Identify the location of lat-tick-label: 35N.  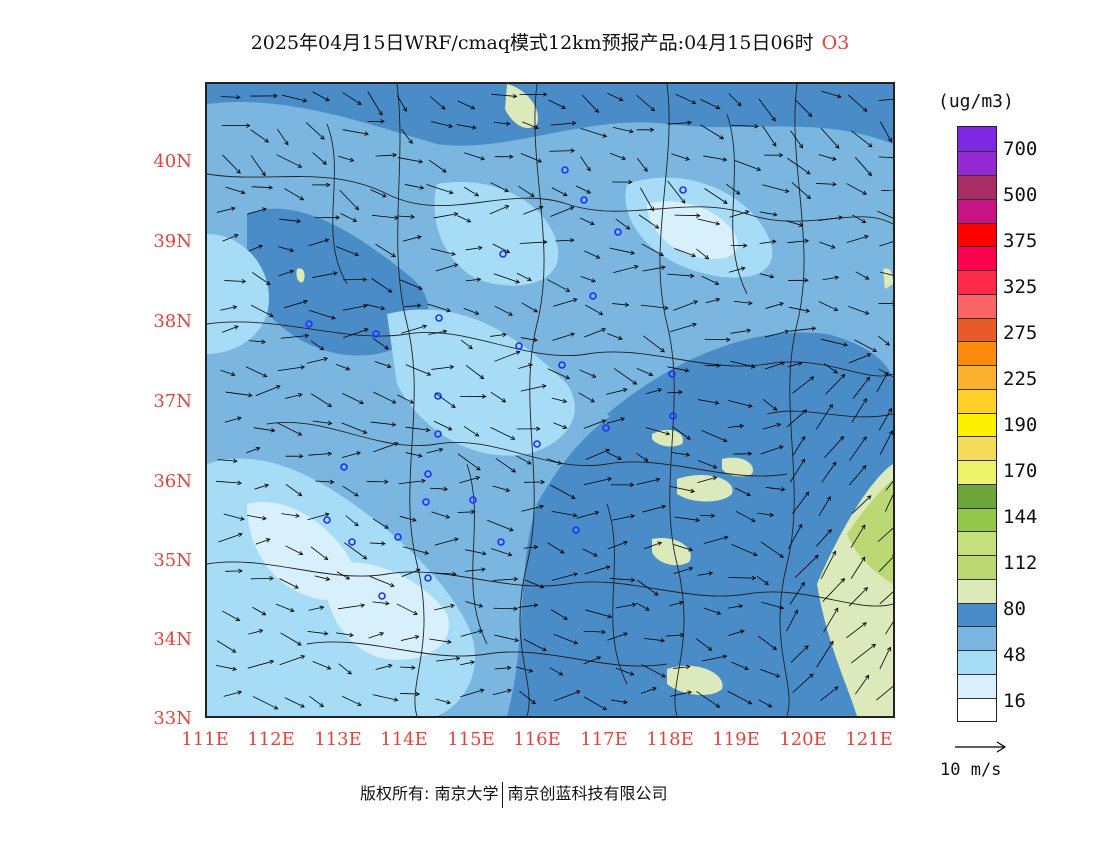
(172, 560).